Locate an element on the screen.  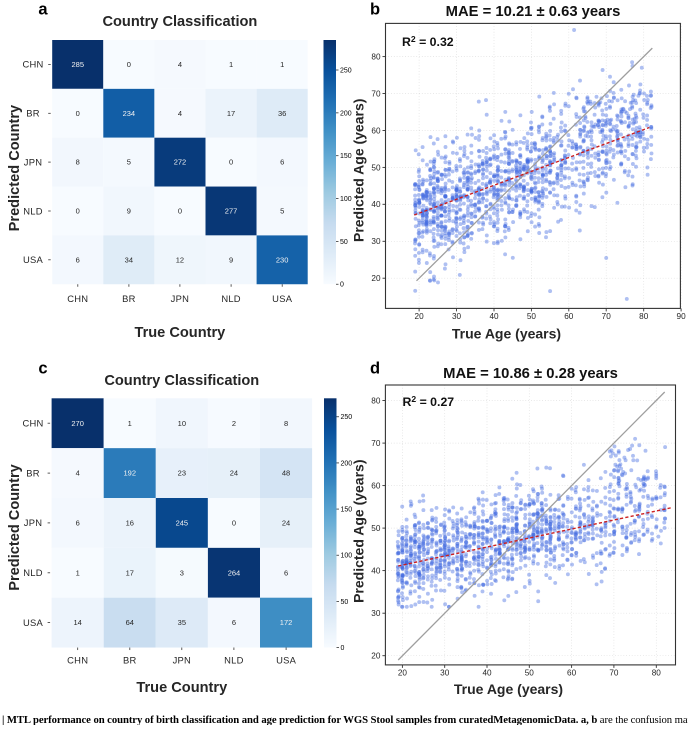
svg-text: R2 = 0.27 is located at coordinates (429, 401).